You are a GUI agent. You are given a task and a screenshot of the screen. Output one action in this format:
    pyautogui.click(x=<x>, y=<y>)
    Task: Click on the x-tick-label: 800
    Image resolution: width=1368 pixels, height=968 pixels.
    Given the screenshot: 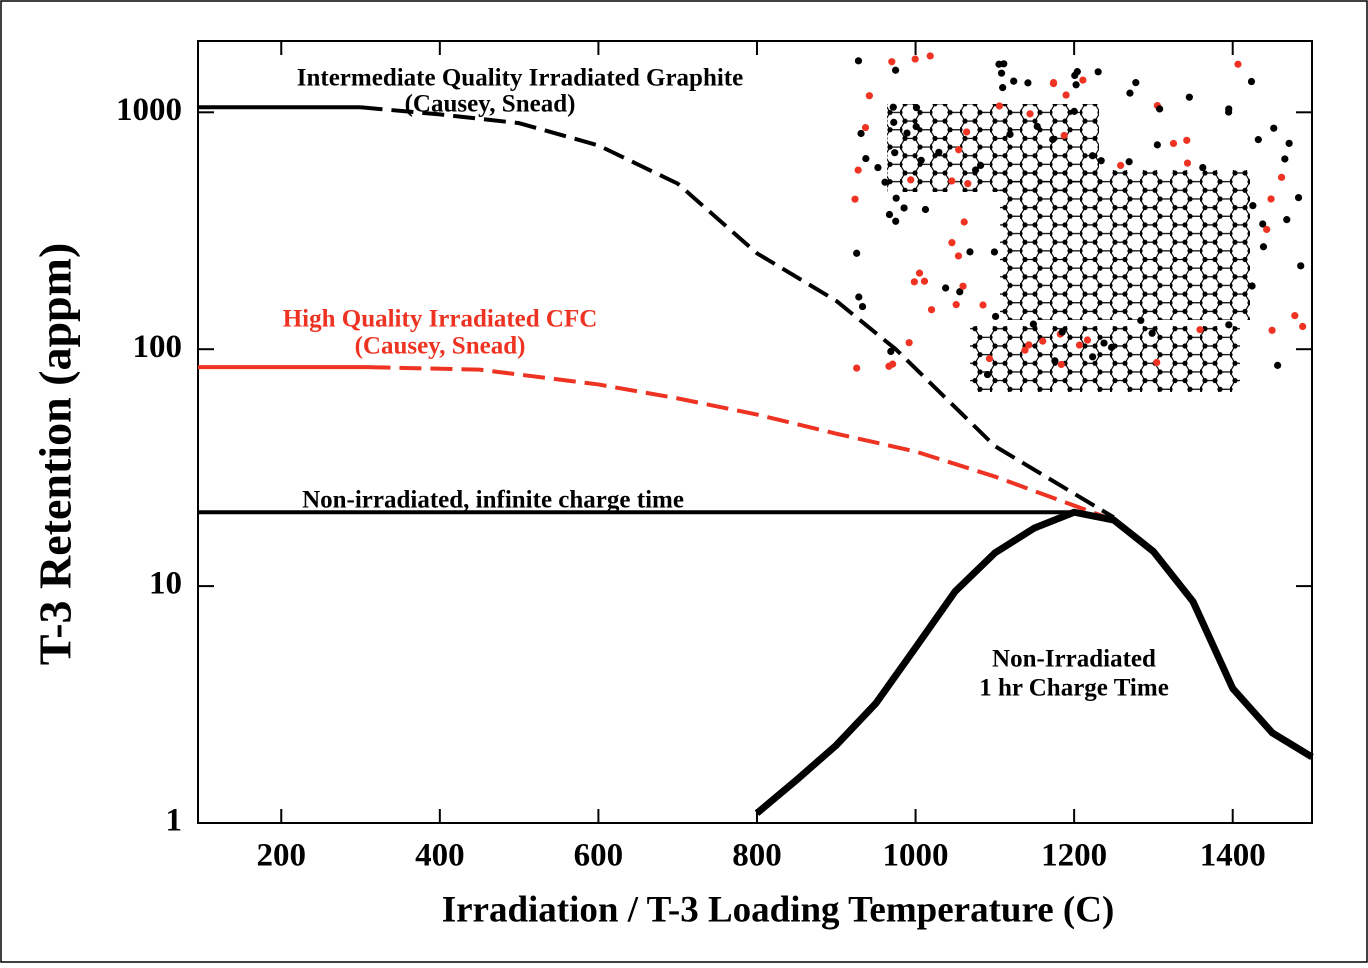 What is the action you would take?
    pyautogui.click(x=757, y=856)
    